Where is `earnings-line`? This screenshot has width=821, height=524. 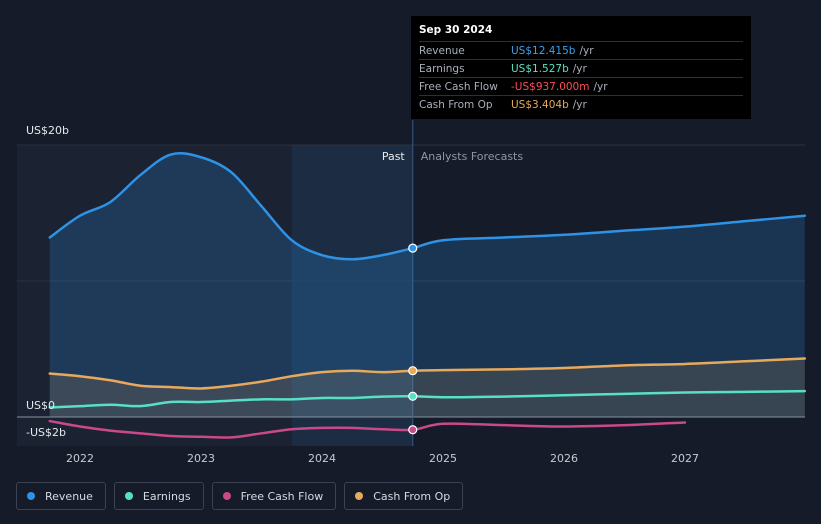
earnings-line is located at coordinates (427, 399).